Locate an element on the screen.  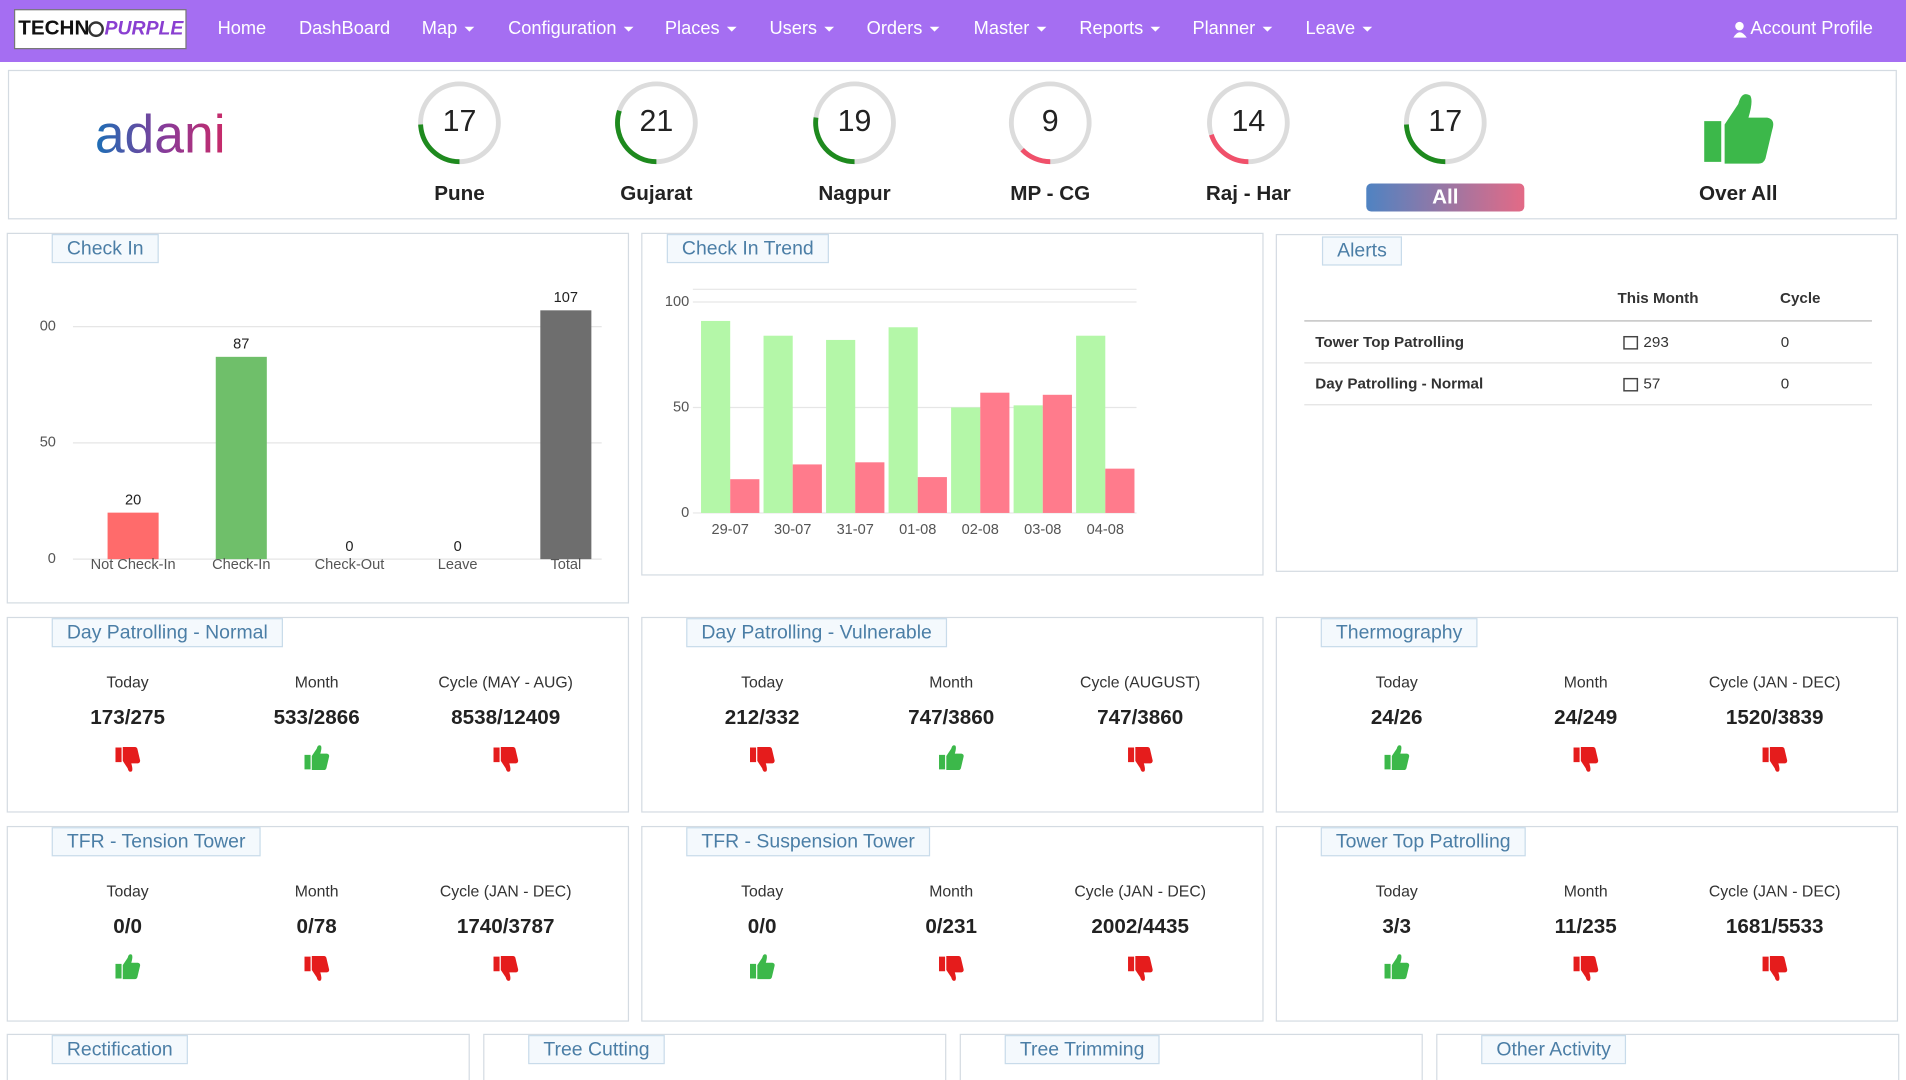
panel-title: Thermography is located at coordinates (1399, 632).